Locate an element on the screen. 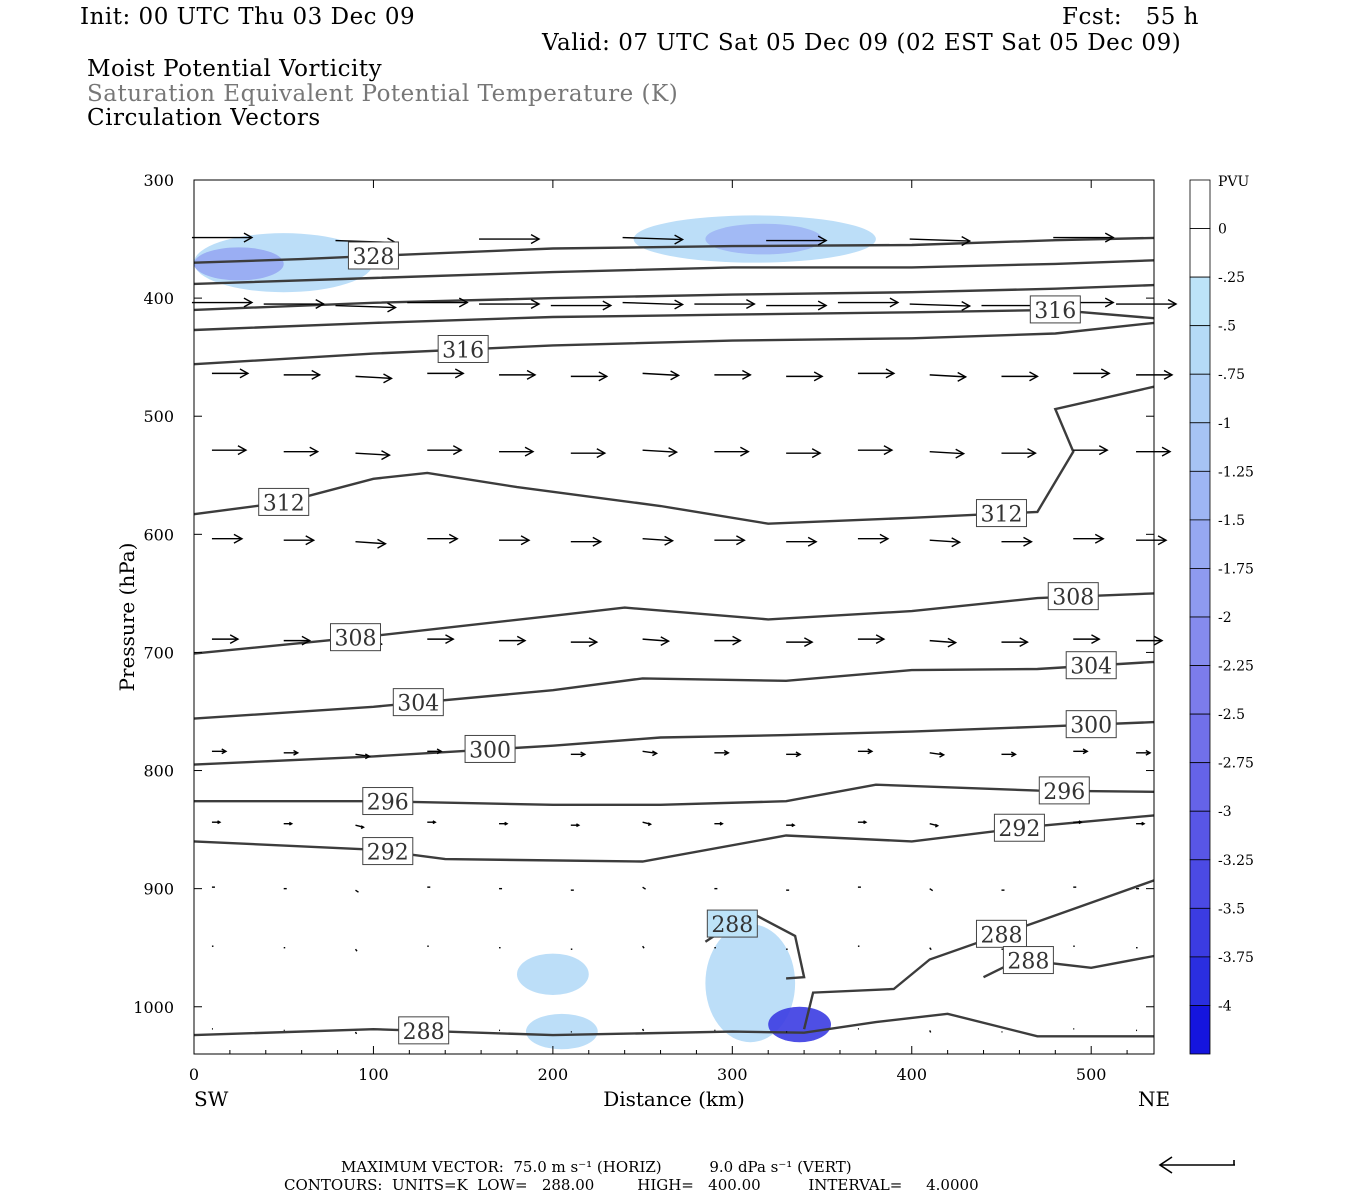  ne-endpoint-label: NE is located at coordinates (1154, 1099).